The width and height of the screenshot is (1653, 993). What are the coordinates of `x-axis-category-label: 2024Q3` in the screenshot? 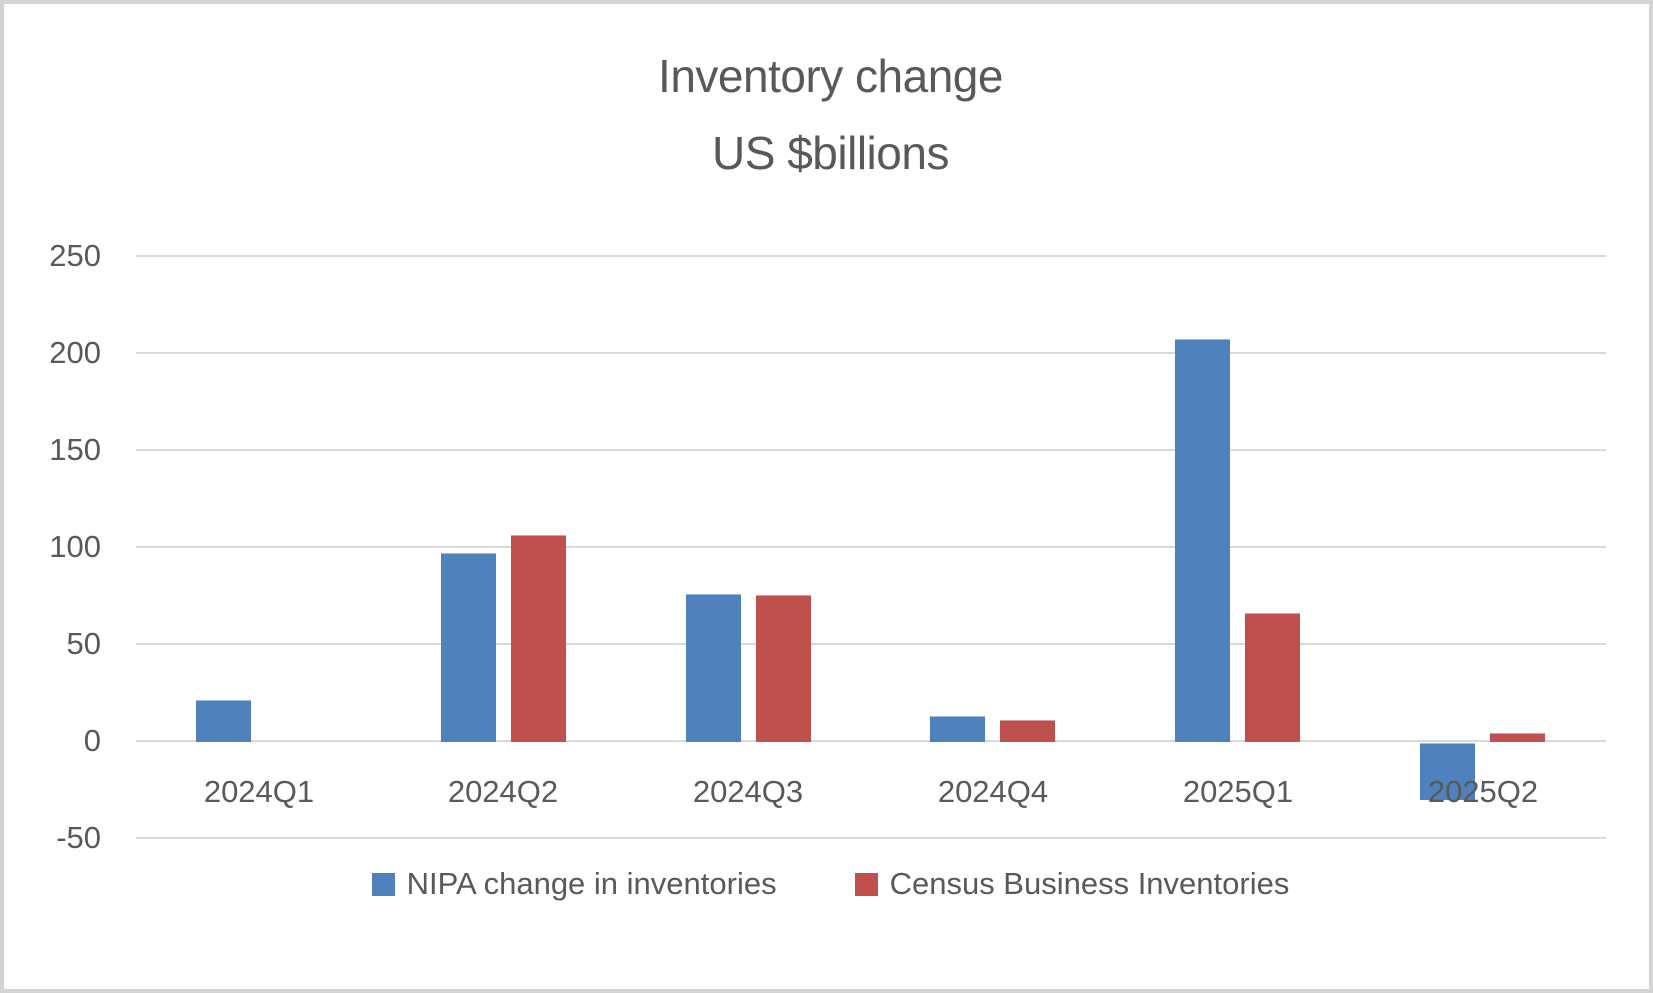 It's located at (748, 791).